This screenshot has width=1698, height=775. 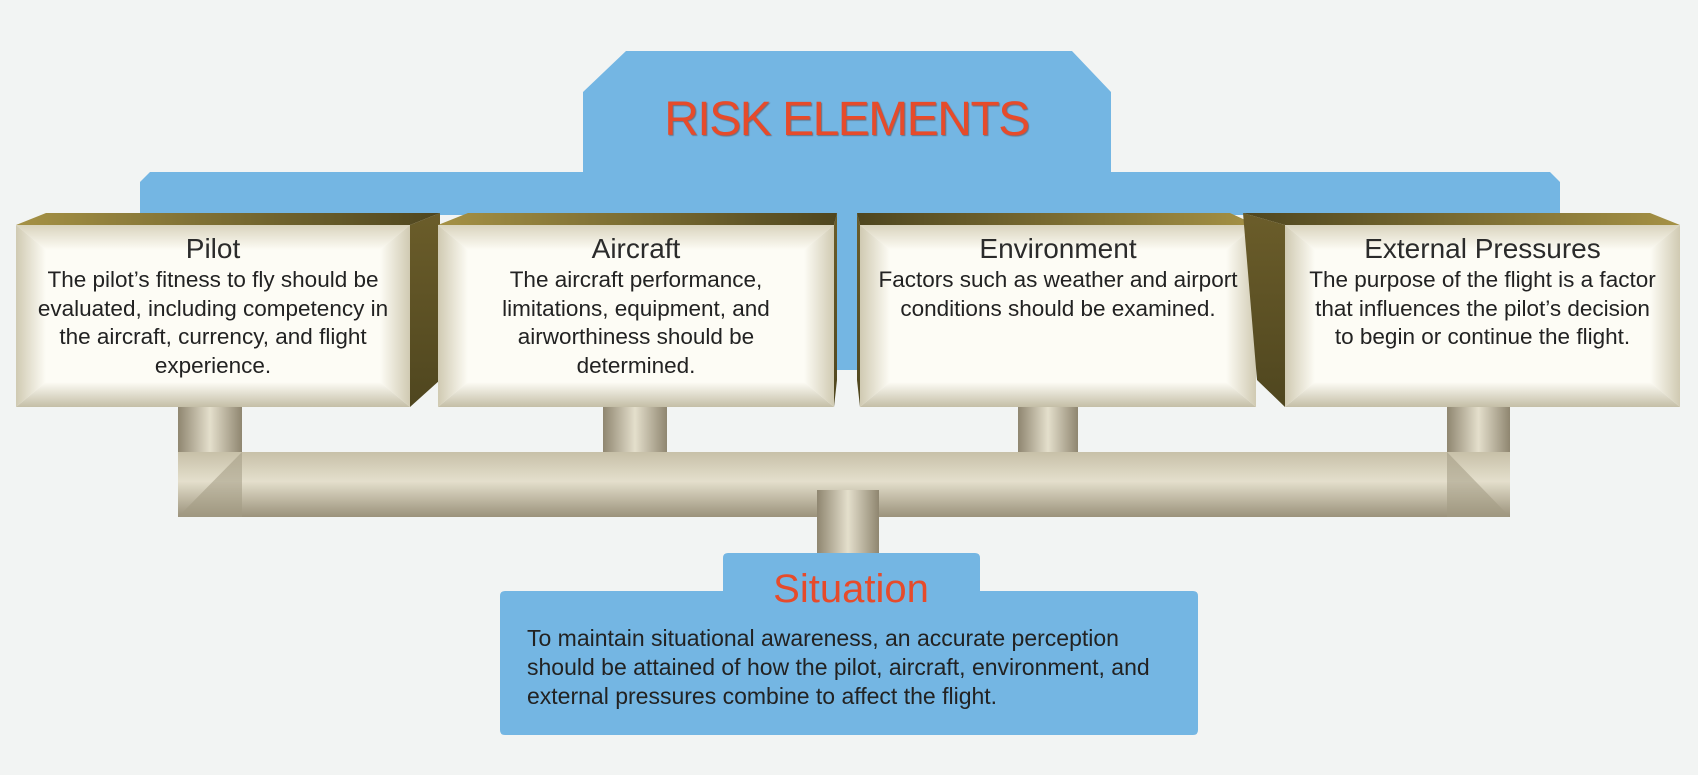 I want to click on pipe-bevel-right, so click(x=1478, y=484).